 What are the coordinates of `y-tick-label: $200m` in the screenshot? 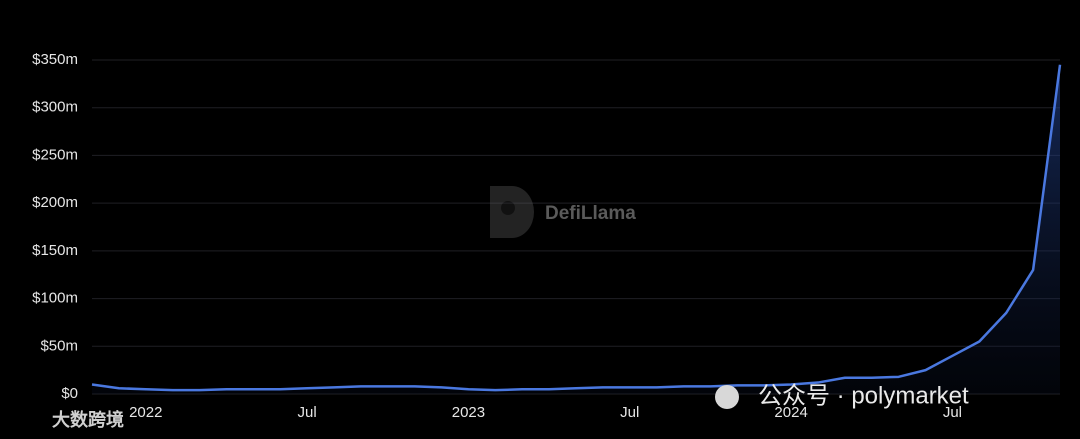 It's located at (55, 202).